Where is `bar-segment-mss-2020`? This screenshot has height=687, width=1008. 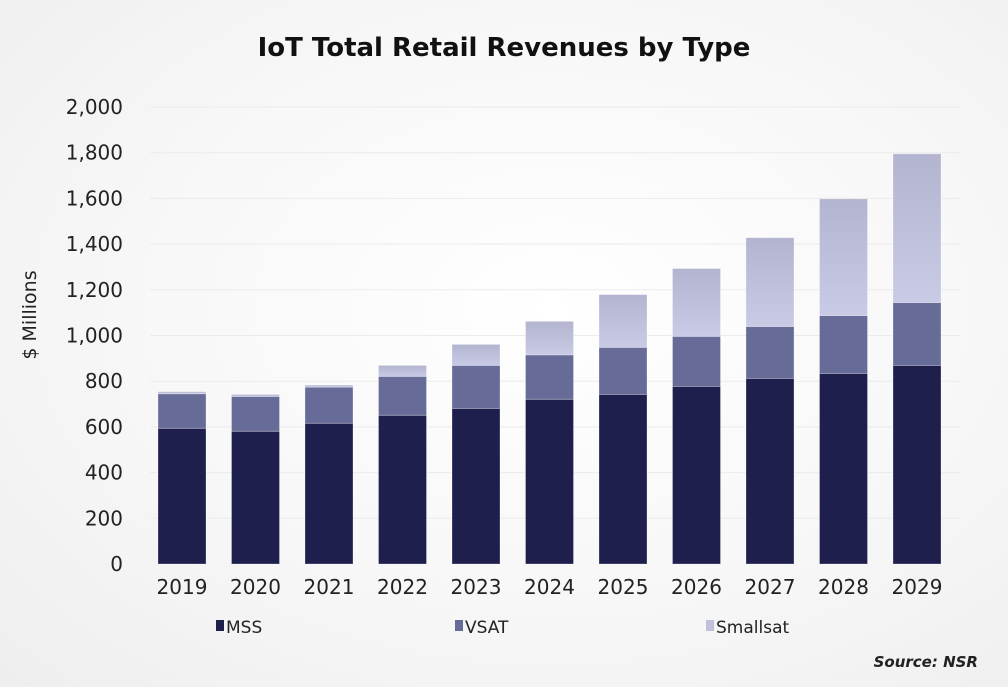 bar-segment-mss-2020 is located at coordinates (255, 497).